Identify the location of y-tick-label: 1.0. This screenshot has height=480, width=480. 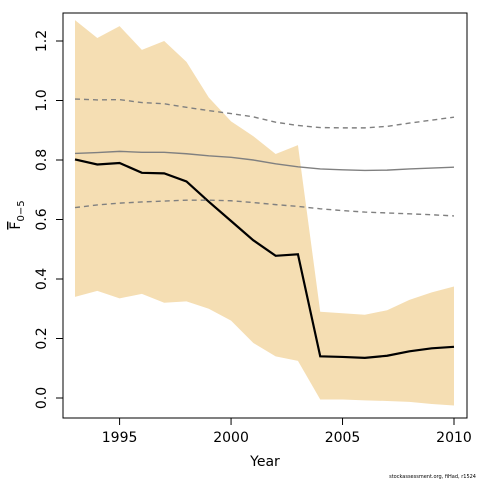
(42, 100).